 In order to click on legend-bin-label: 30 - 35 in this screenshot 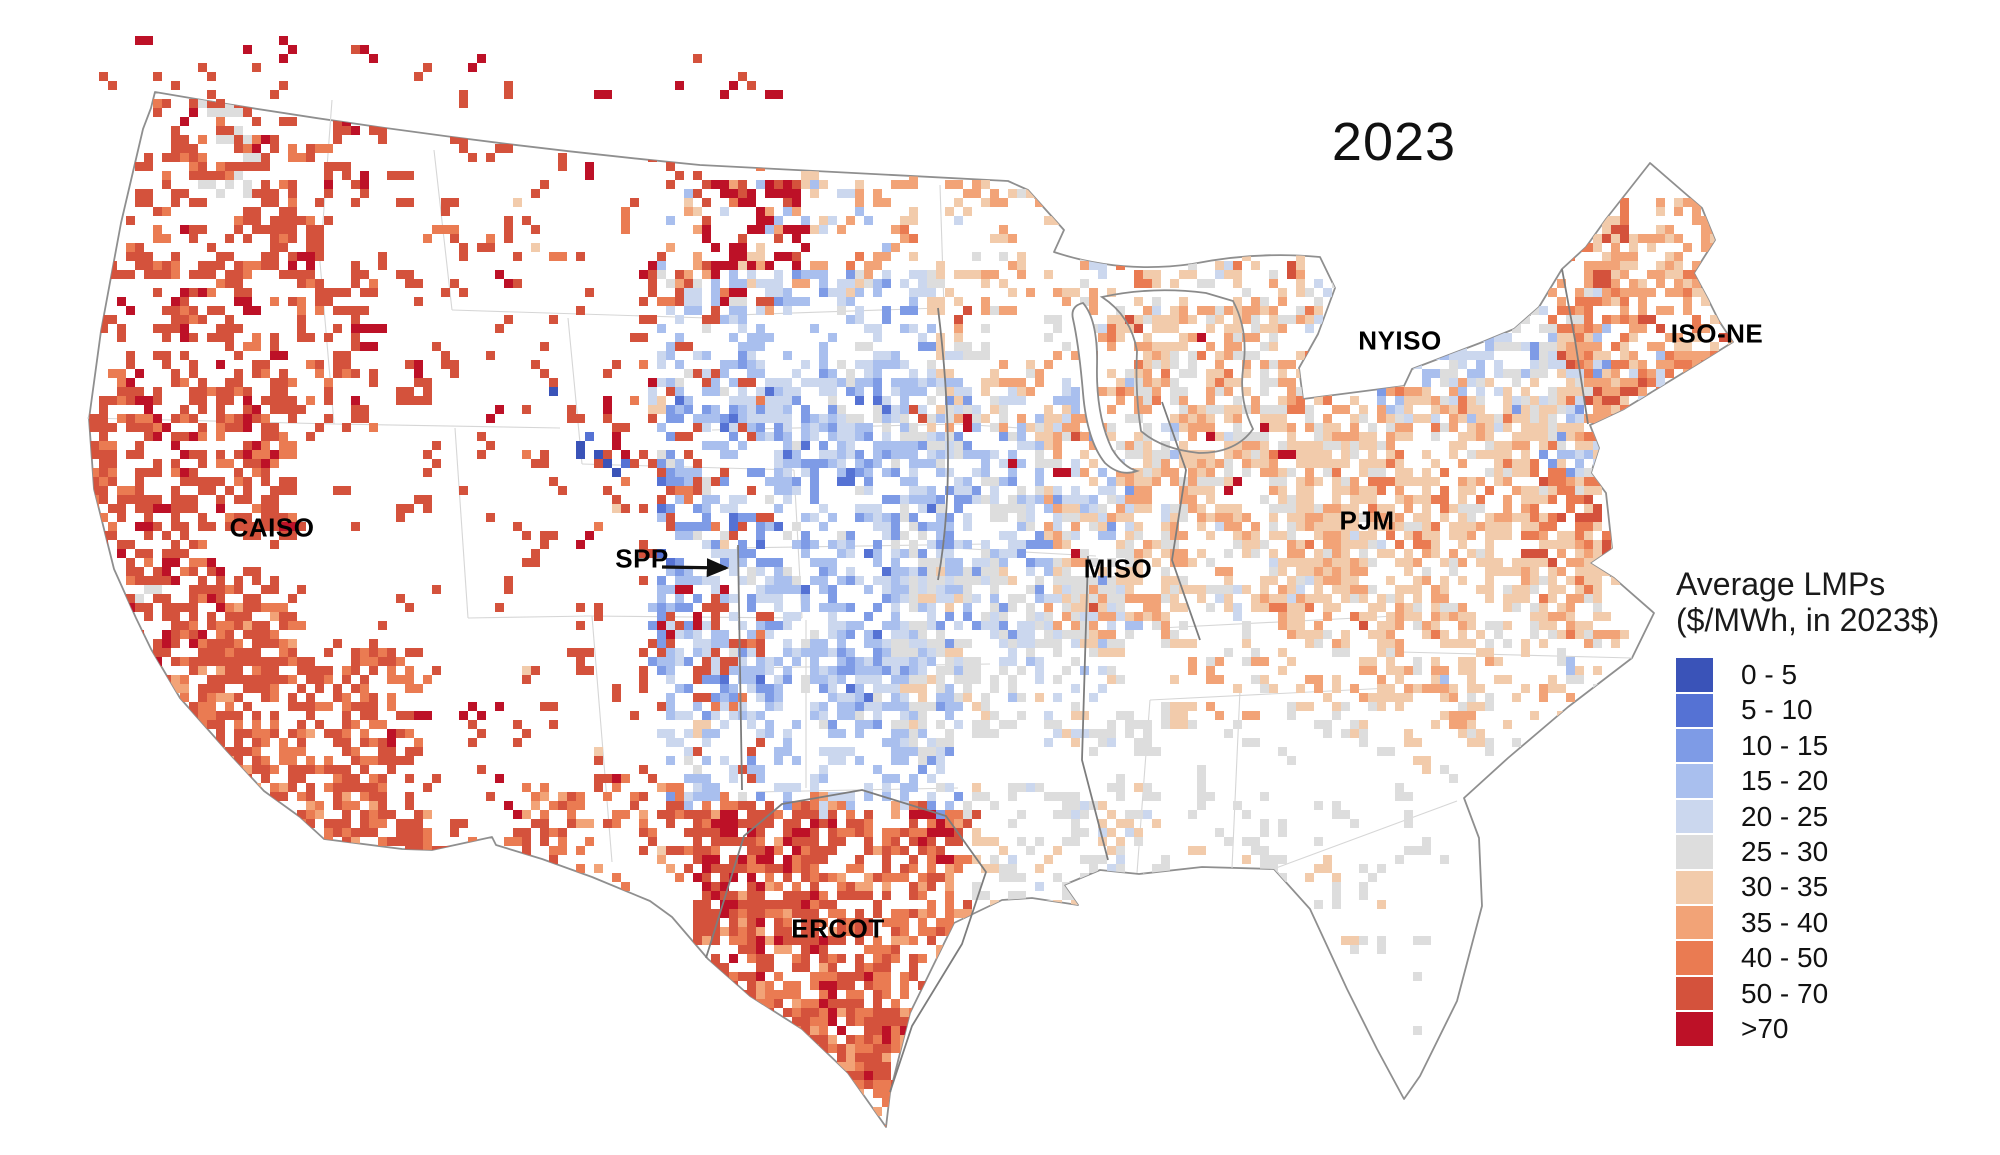, I will do `click(1785, 887)`.